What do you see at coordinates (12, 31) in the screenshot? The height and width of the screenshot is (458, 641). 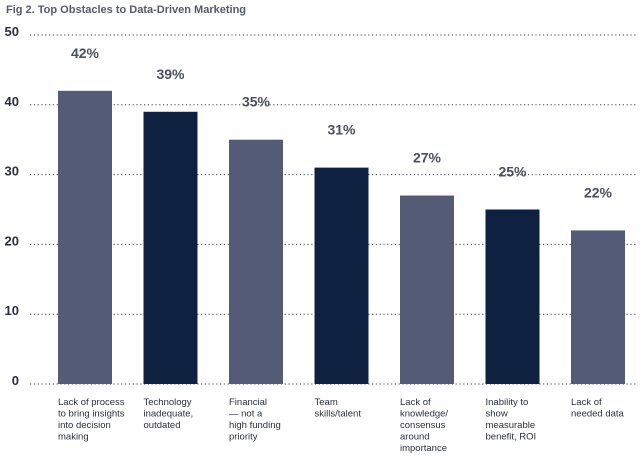 I see `y-tick-label: 50` at bounding box center [12, 31].